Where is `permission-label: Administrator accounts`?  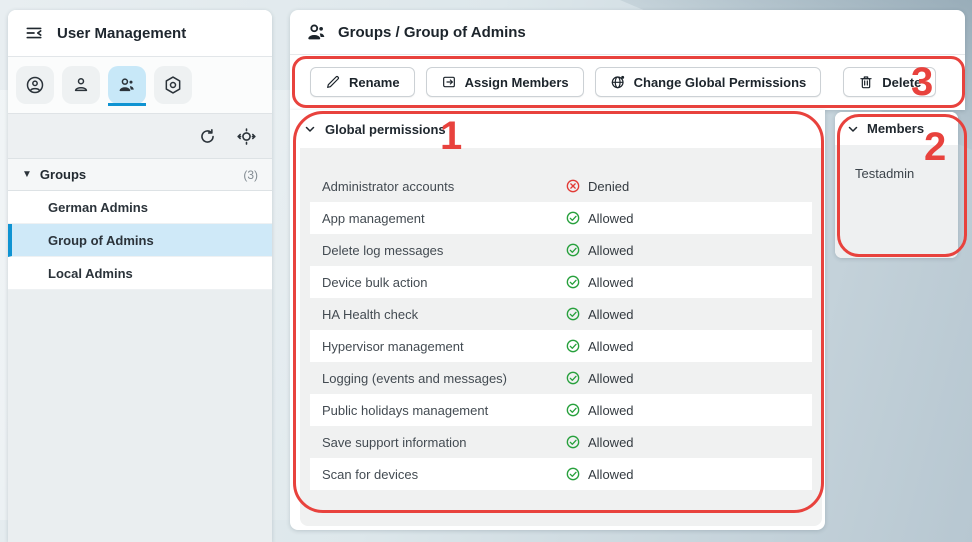
permission-label: Administrator accounts is located at coordinates (388, 186).